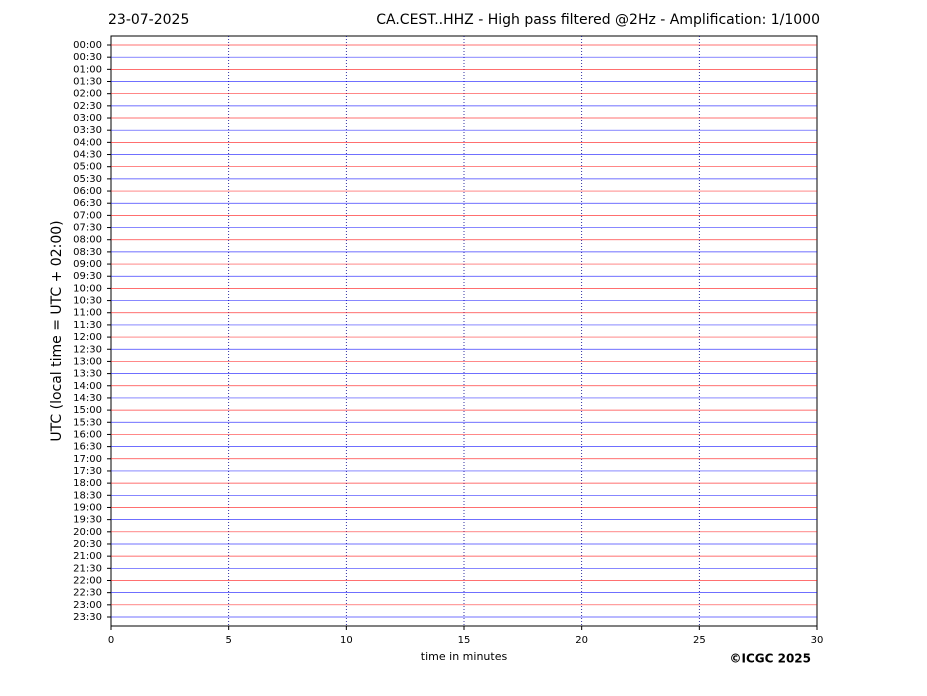  Describe the element at coordinates (699, 640) in the screenshot. I see `x-tick-label: 25` at that location.